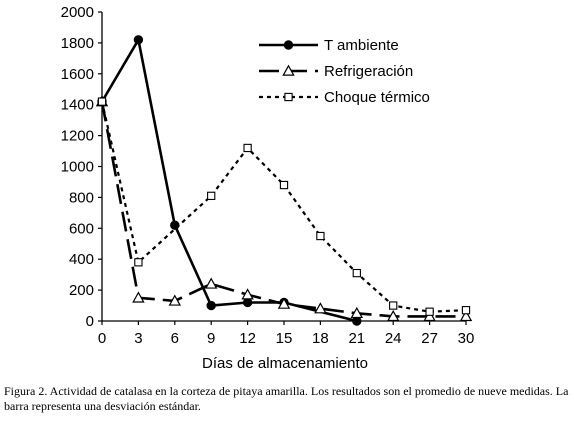 This screenshot has height=428, width=574. Describe the element at coordinates (284, 338) in the screenshot. I see `x-tick-label: 15` at that location.